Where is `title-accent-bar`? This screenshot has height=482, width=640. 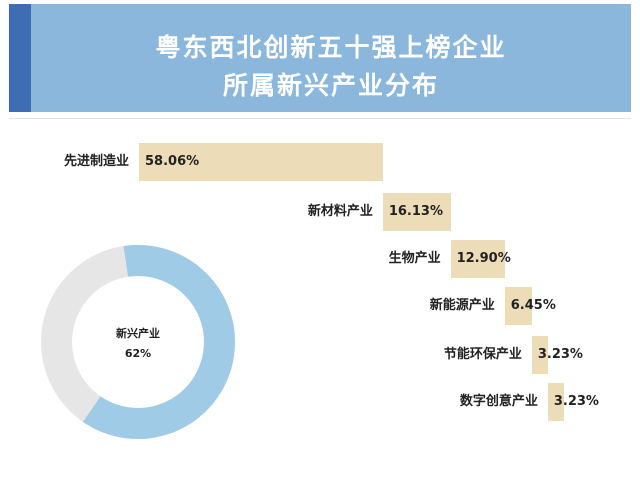
title-accent-bar is located at coordinates (20, 58).